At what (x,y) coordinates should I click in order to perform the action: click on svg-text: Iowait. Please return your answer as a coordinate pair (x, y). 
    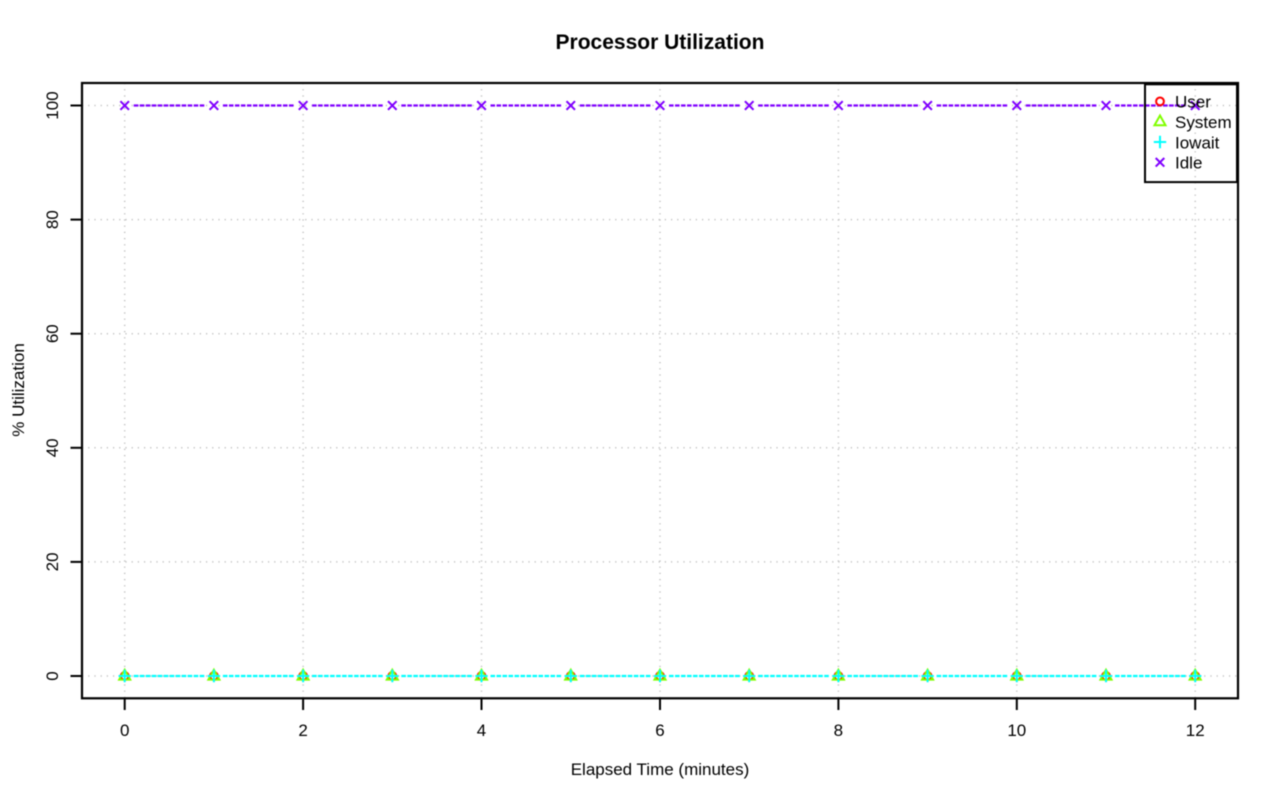
    Looking at the image, I should click on (1197, 142).